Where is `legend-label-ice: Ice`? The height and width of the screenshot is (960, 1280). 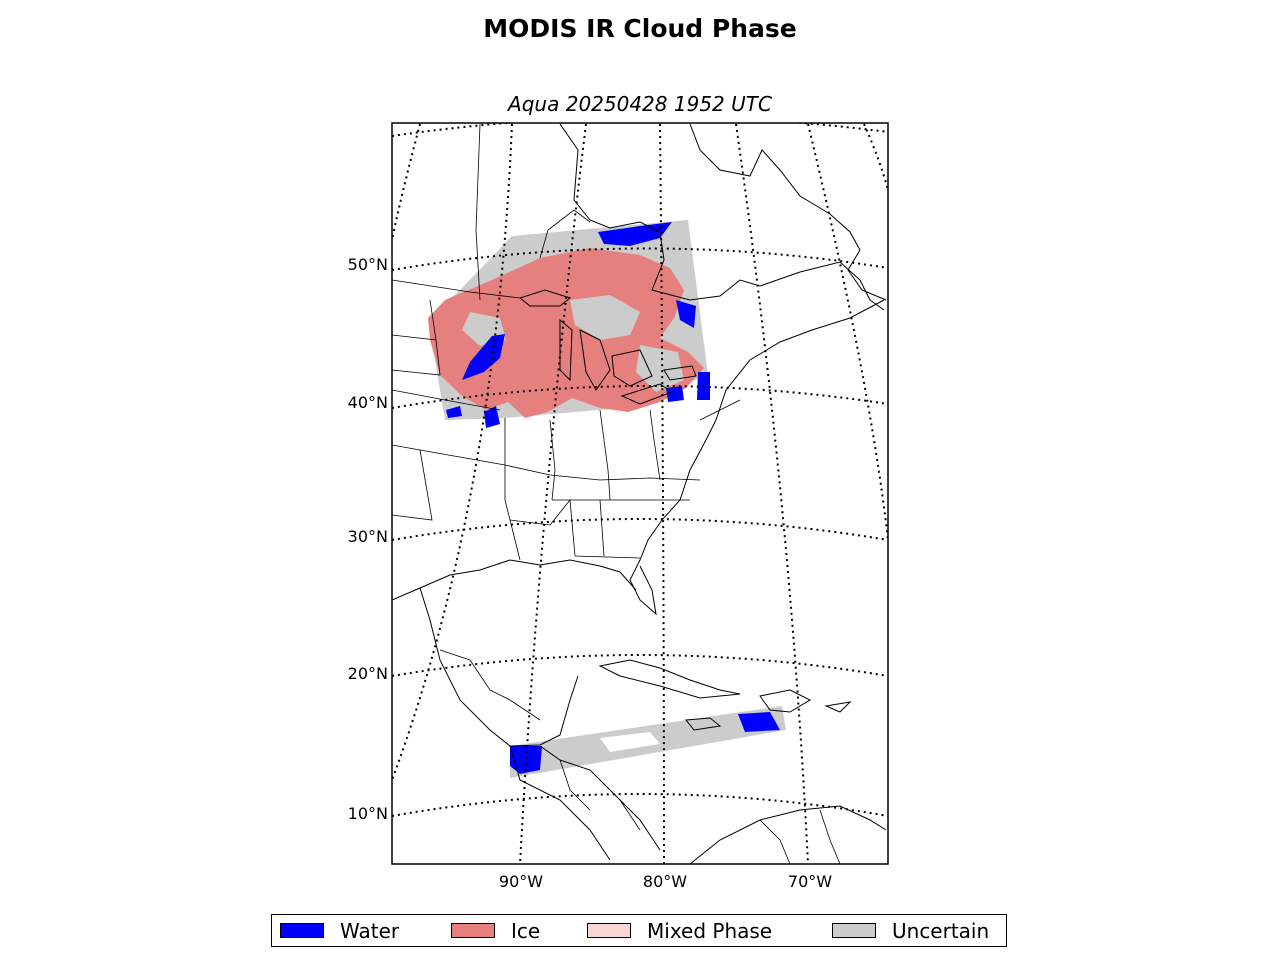
legend-label-ice: Ice is located at coordinates (526, 930).